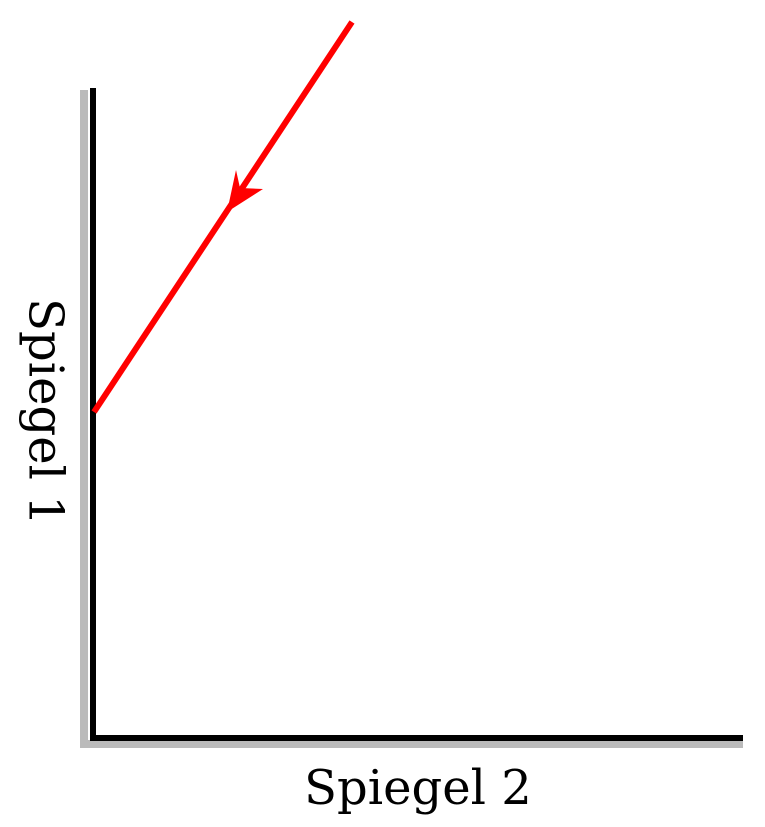 Image resolution: width=765 pixels, height=827 pixels. Describe the element at coordinates (411, 744) in the screenshot. I see `mirror-2-shadow` at that location.